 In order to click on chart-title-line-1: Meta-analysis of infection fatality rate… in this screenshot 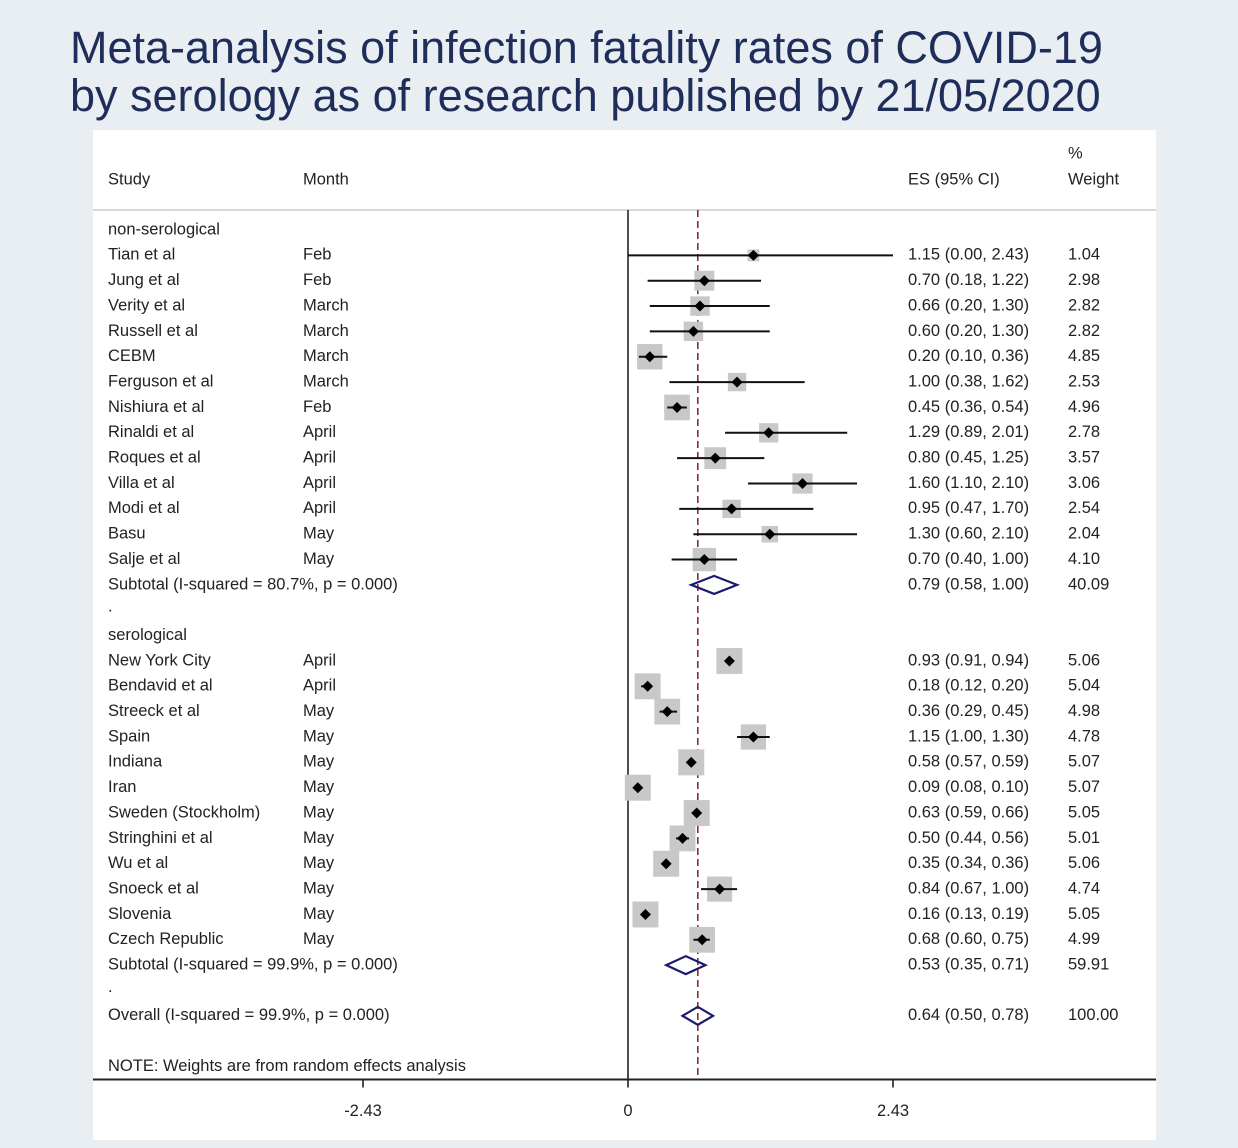, I will do `click(586, 47)`.